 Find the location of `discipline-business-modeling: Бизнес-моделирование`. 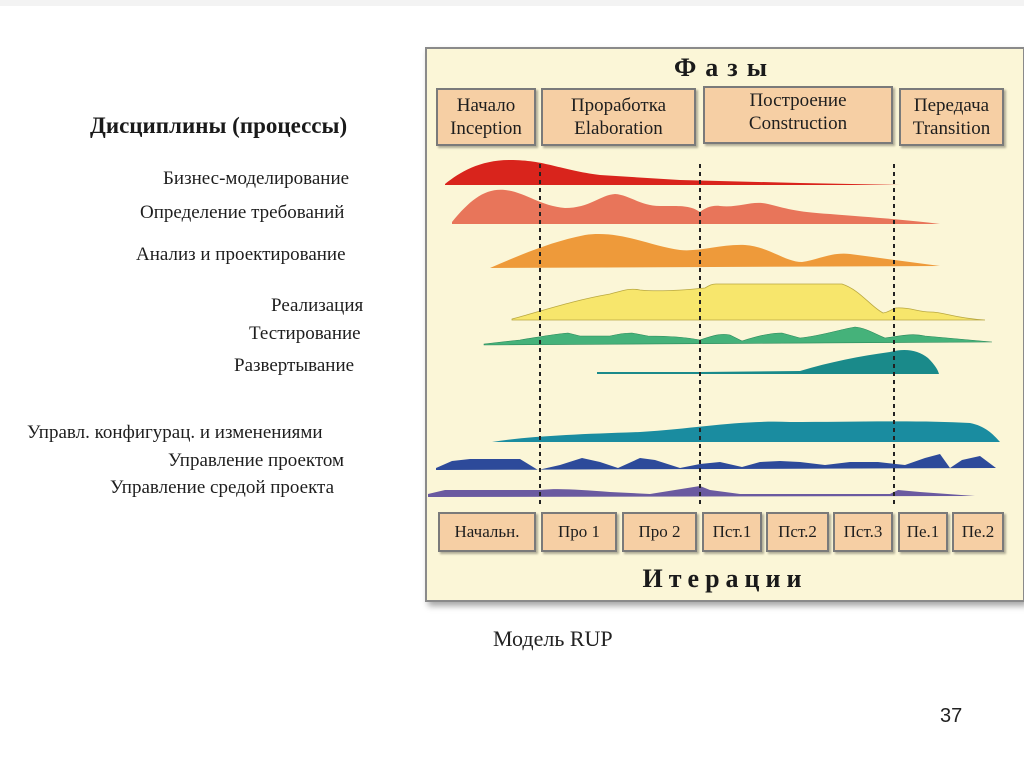

discipline-business-modeling: Бизнес-моделирование is located at coordinates (256, 178).